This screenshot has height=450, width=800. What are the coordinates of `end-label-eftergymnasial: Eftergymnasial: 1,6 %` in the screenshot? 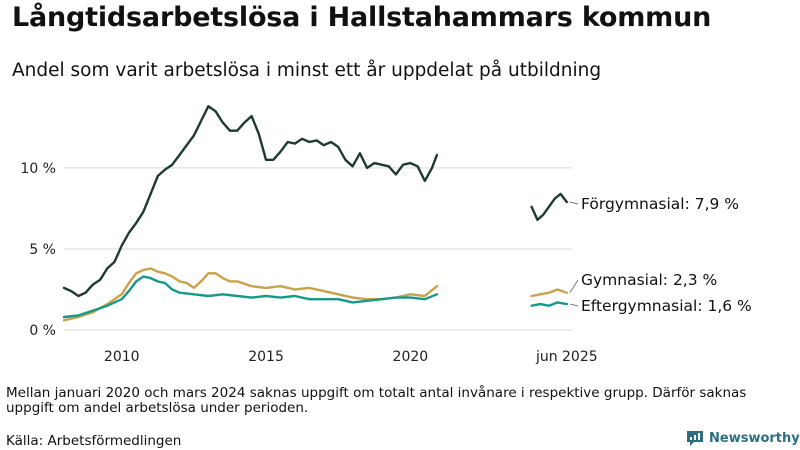 It's located at (666, 306).